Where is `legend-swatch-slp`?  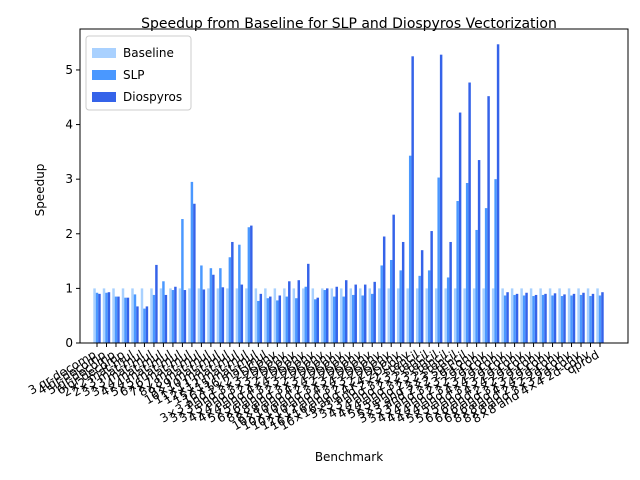
legend-swatch-slp is located at coordinates (104, 75).